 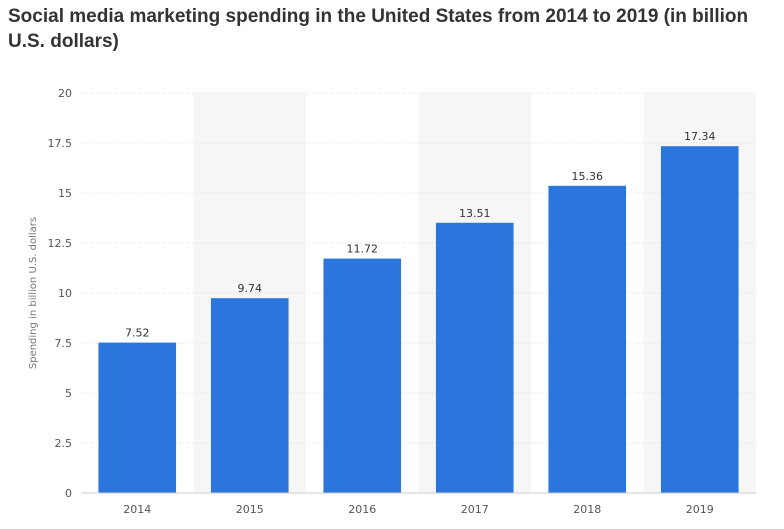 I want to click on y-tick-label: 7.5, so click(x=64, y=343).